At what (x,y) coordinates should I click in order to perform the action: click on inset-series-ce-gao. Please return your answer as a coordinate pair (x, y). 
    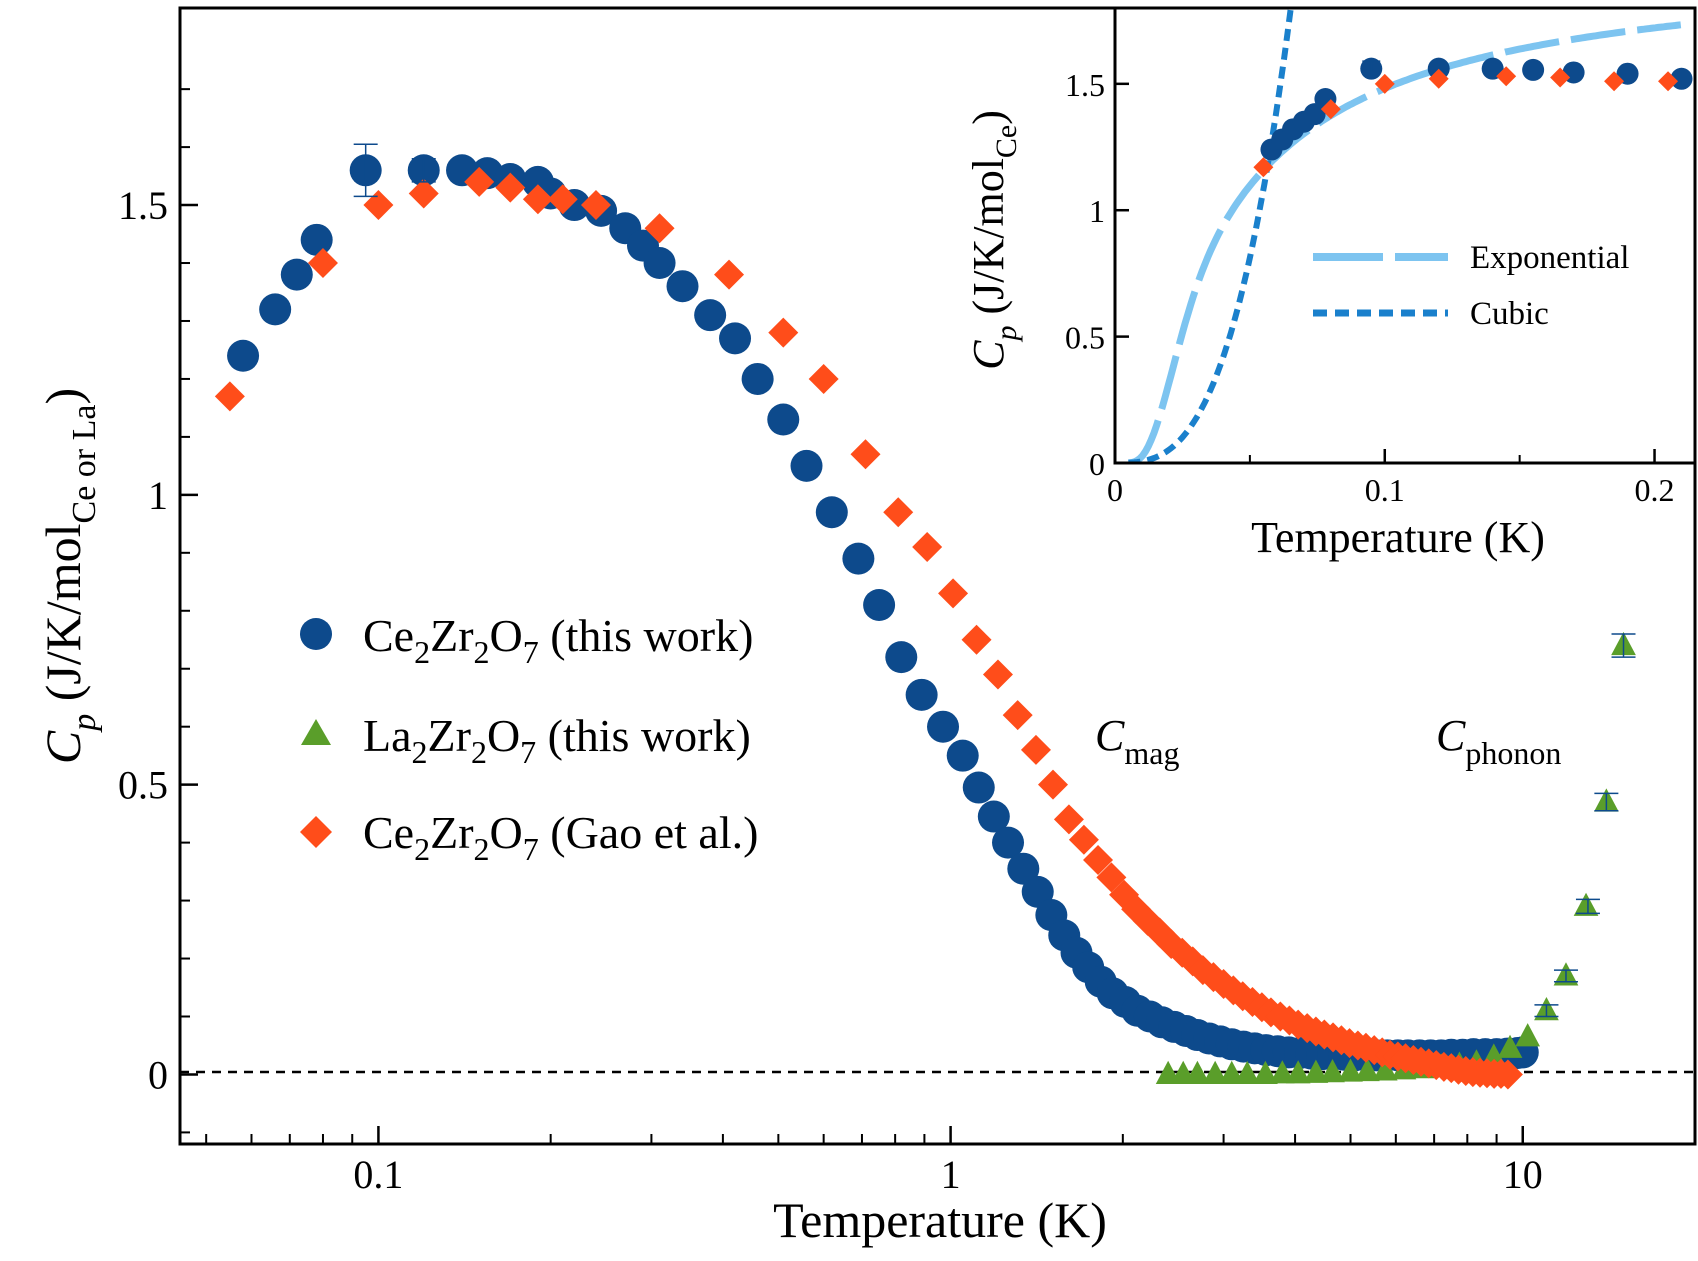
    Looking at the image, I should click on (1466, 122).